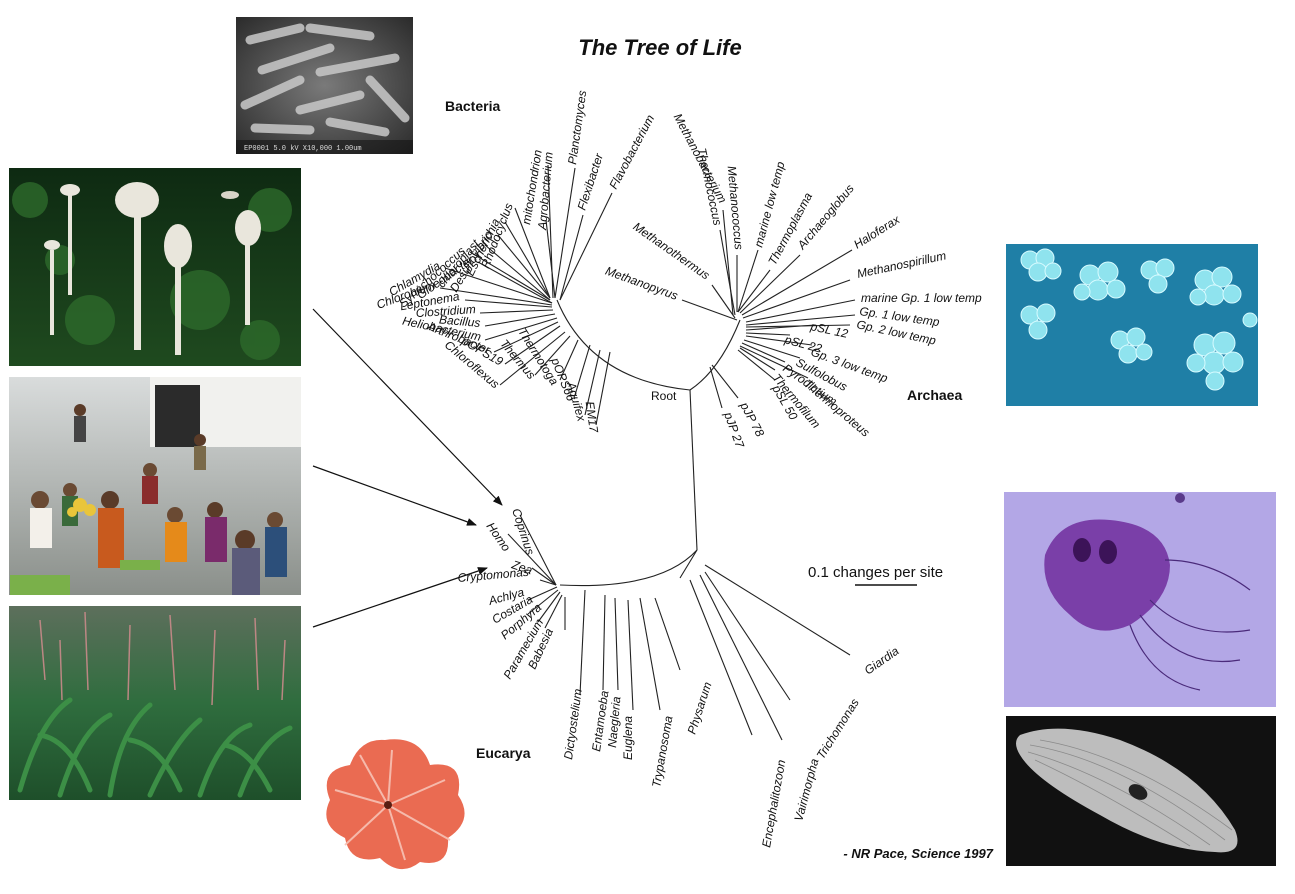 The image size is (1295, 894). Describe the element at coordinates (828, 330) in the screenshot. I see `taxon-label: pSL 12` at that location.